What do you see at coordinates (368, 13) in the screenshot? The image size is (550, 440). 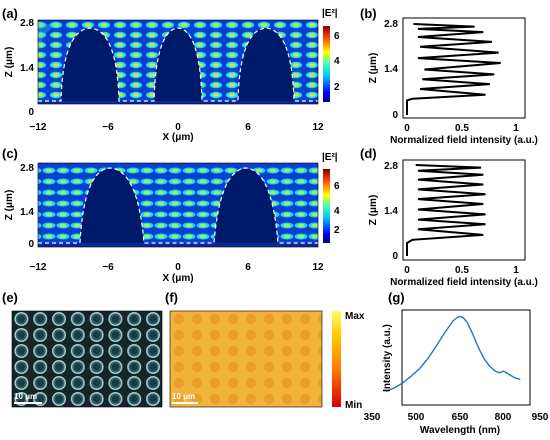 I see `panel-label-b: (b)` at bounding box center [368, 13].